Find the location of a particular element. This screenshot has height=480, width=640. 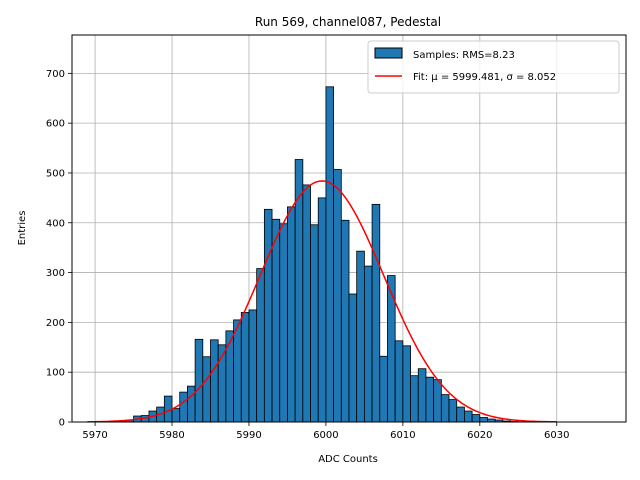

y-tick-label-1: 100 is located at coordinates (55, 373).